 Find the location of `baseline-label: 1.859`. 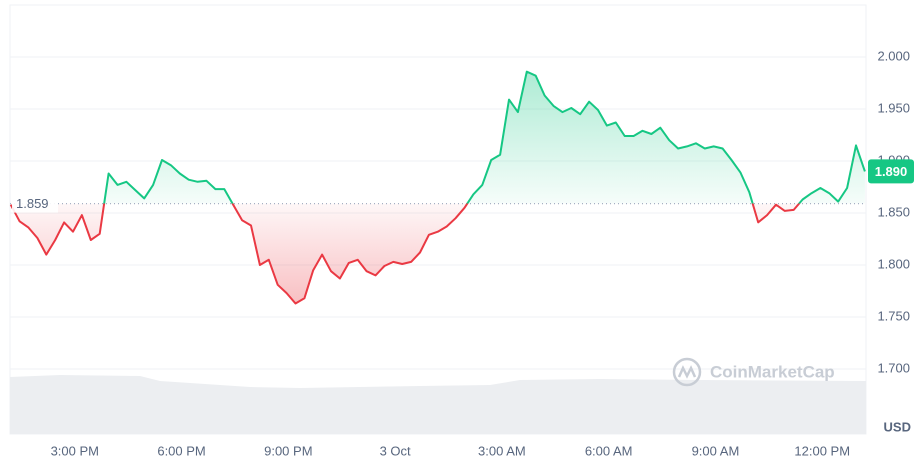

baseline-label: 1.859 is located at coordinates (32, 203).